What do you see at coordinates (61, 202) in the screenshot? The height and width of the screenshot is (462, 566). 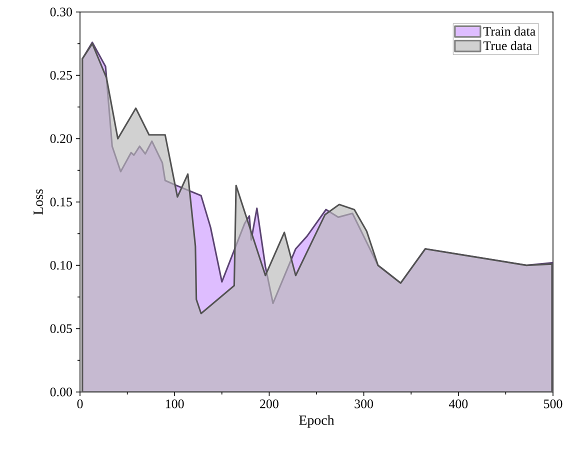 I see `y-tick-label: 0.15` at bounding box center [61, 202].